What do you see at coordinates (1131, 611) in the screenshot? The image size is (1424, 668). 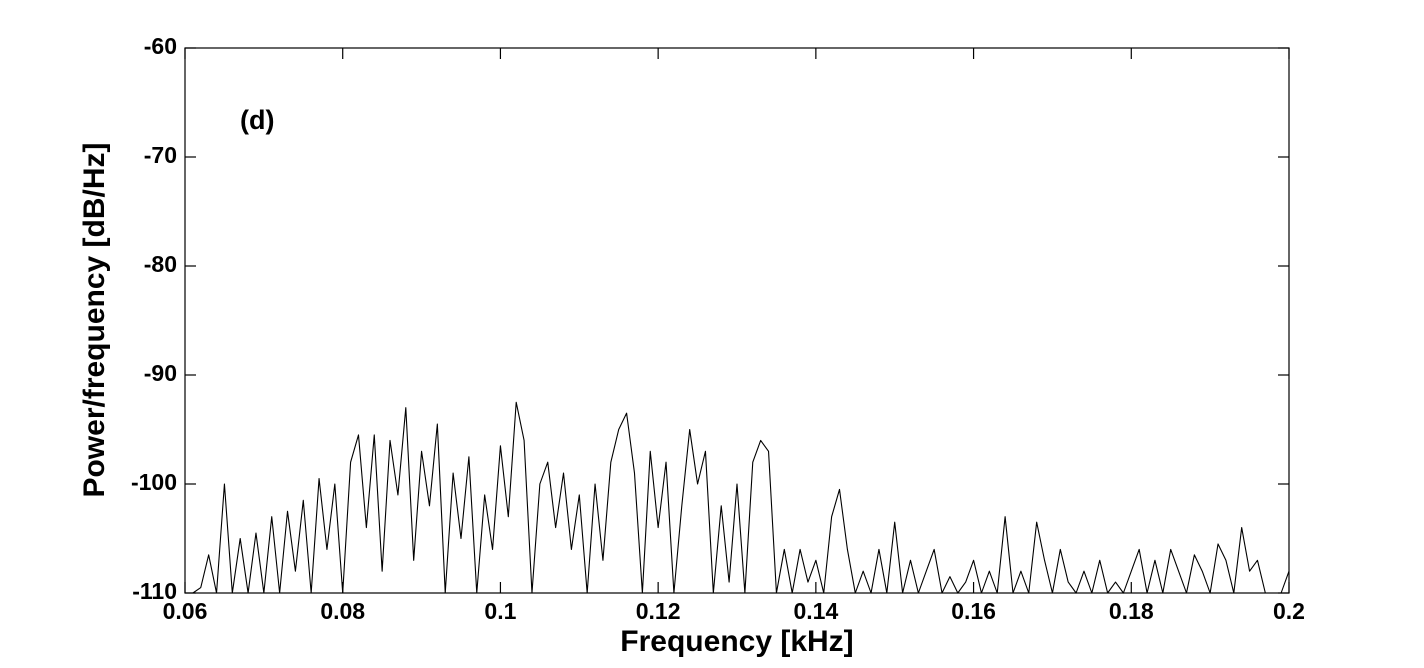 I see `x-tick-label: 0.18` at bounding box center [1131, 611].